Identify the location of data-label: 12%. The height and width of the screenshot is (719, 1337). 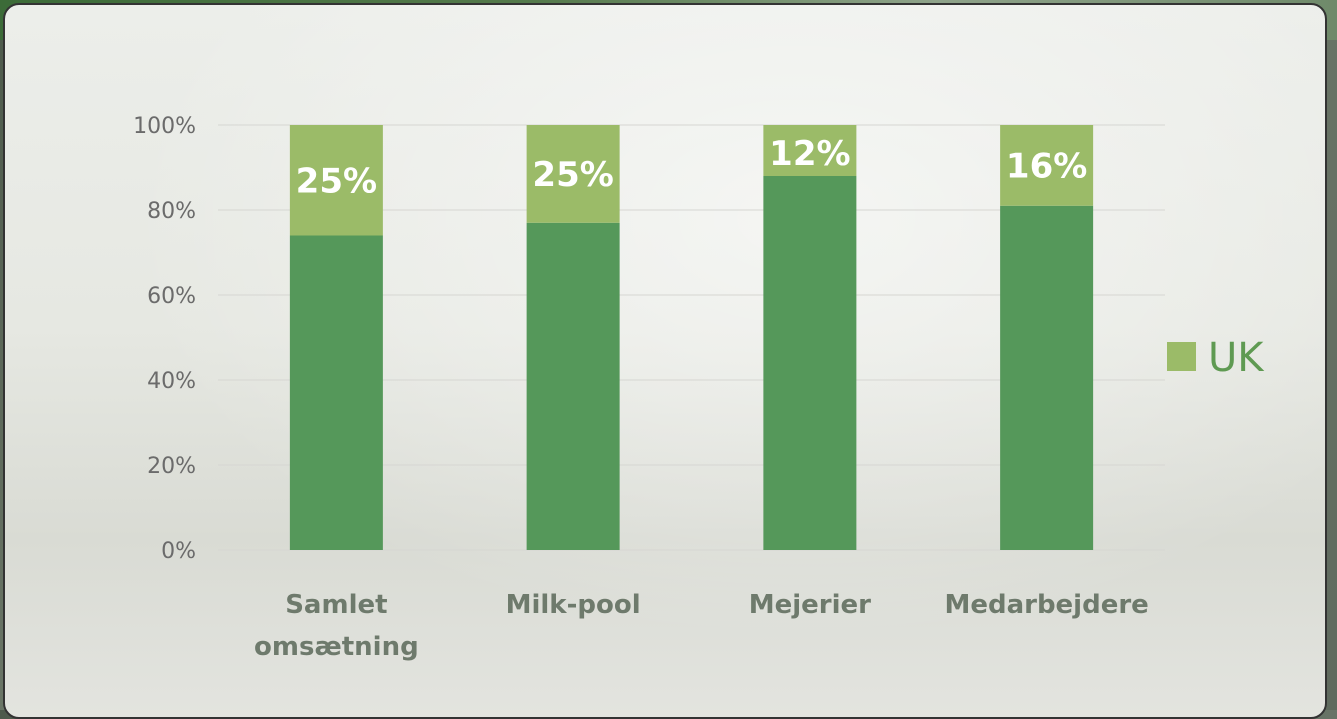
(809, 154).